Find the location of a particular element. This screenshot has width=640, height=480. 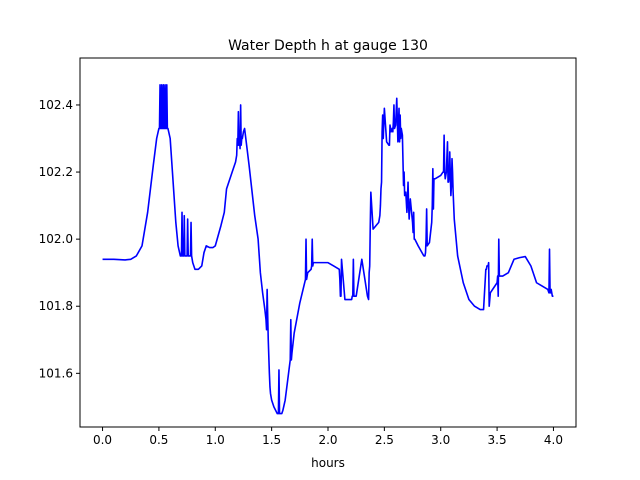

chart-title: Water Depth h at gauge 130 is located at coordinates (328, 46).